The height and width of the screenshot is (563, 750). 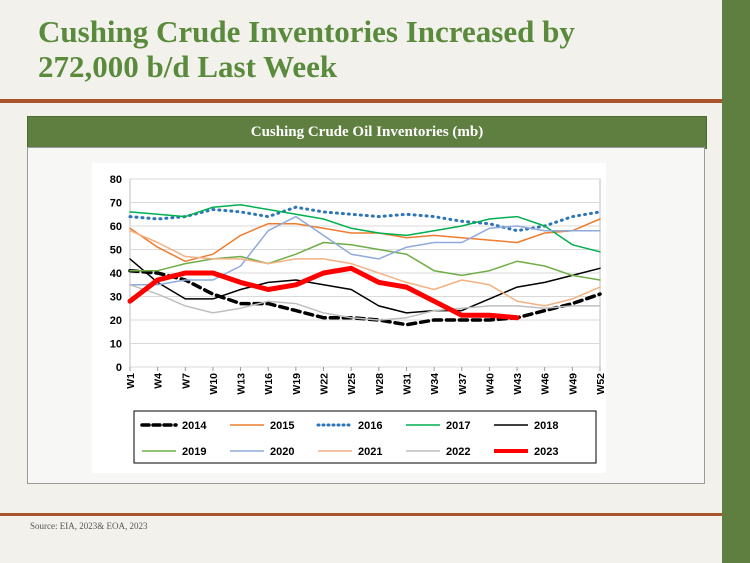 What do you see at coordinates (194, 426) in the screenshot?
I see `legend-label-2014: 2014` at bounding box center [194, 426].